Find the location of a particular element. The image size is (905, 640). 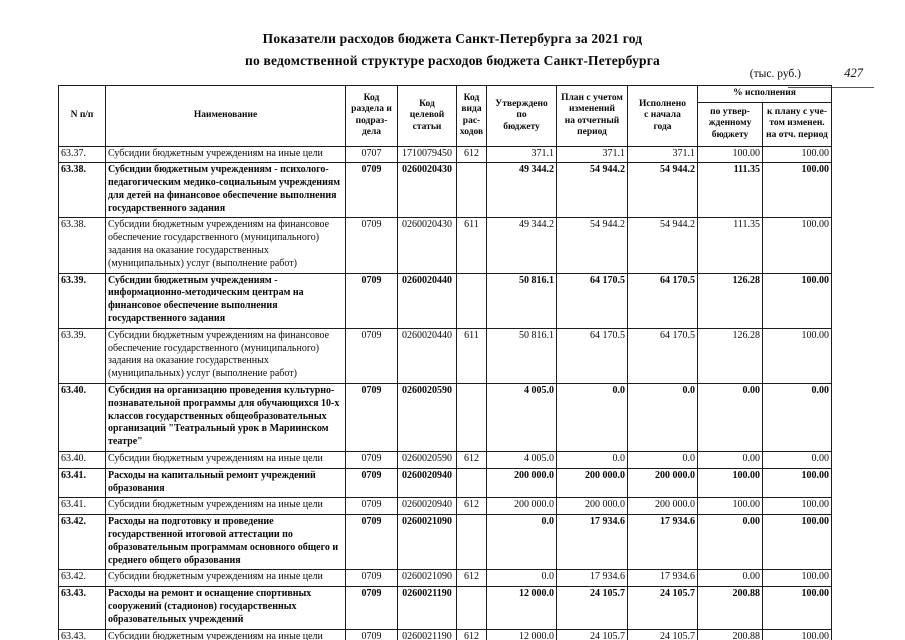

cell-expense-type-code: 612 is located at coordinates (471, 634).